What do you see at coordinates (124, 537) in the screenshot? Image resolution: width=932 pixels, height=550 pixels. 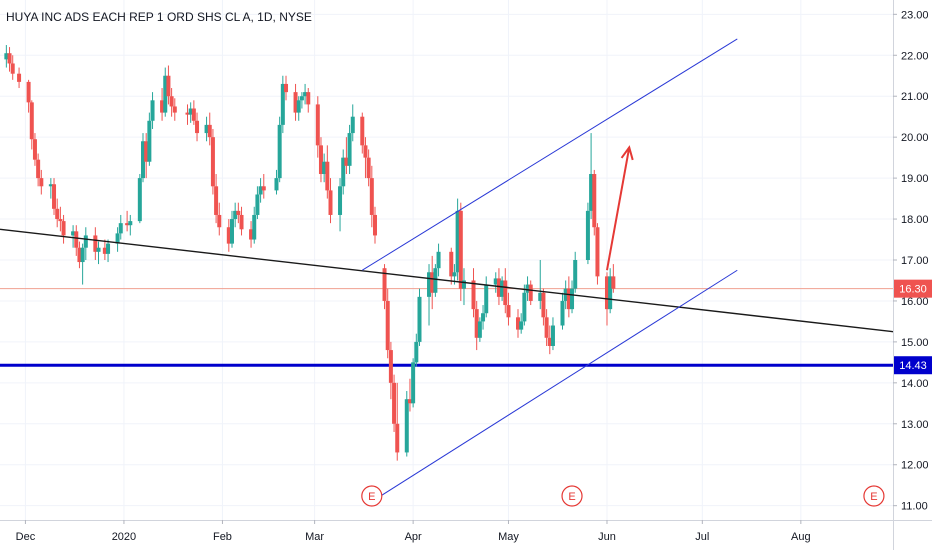 I see `x-tick-label: 2020` at bounding box center [124, 537].